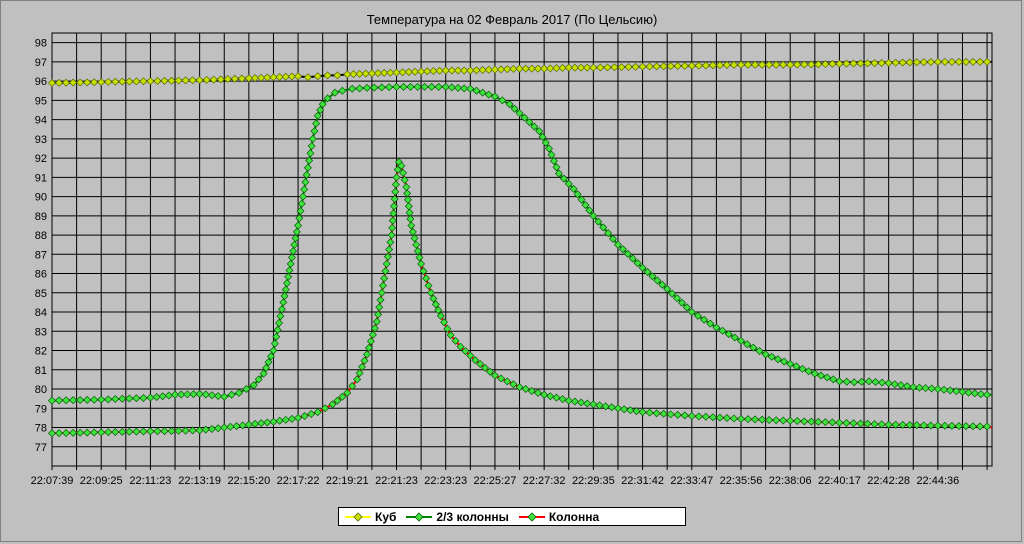 The height and width of the screenshot is (544, 1024). Describe the element at coordinates (558, 517) in the screenshot. I see `legend-item-column: Колонна` at that location.